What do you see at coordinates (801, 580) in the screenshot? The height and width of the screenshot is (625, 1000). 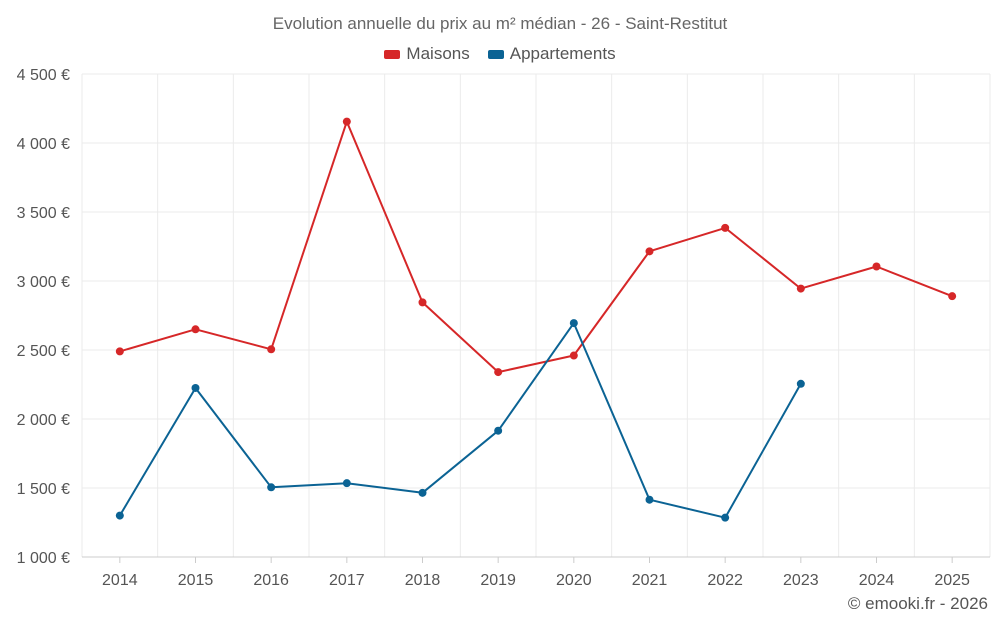 I see `x-tick-label: 2023` at bounding box center [801, 580].